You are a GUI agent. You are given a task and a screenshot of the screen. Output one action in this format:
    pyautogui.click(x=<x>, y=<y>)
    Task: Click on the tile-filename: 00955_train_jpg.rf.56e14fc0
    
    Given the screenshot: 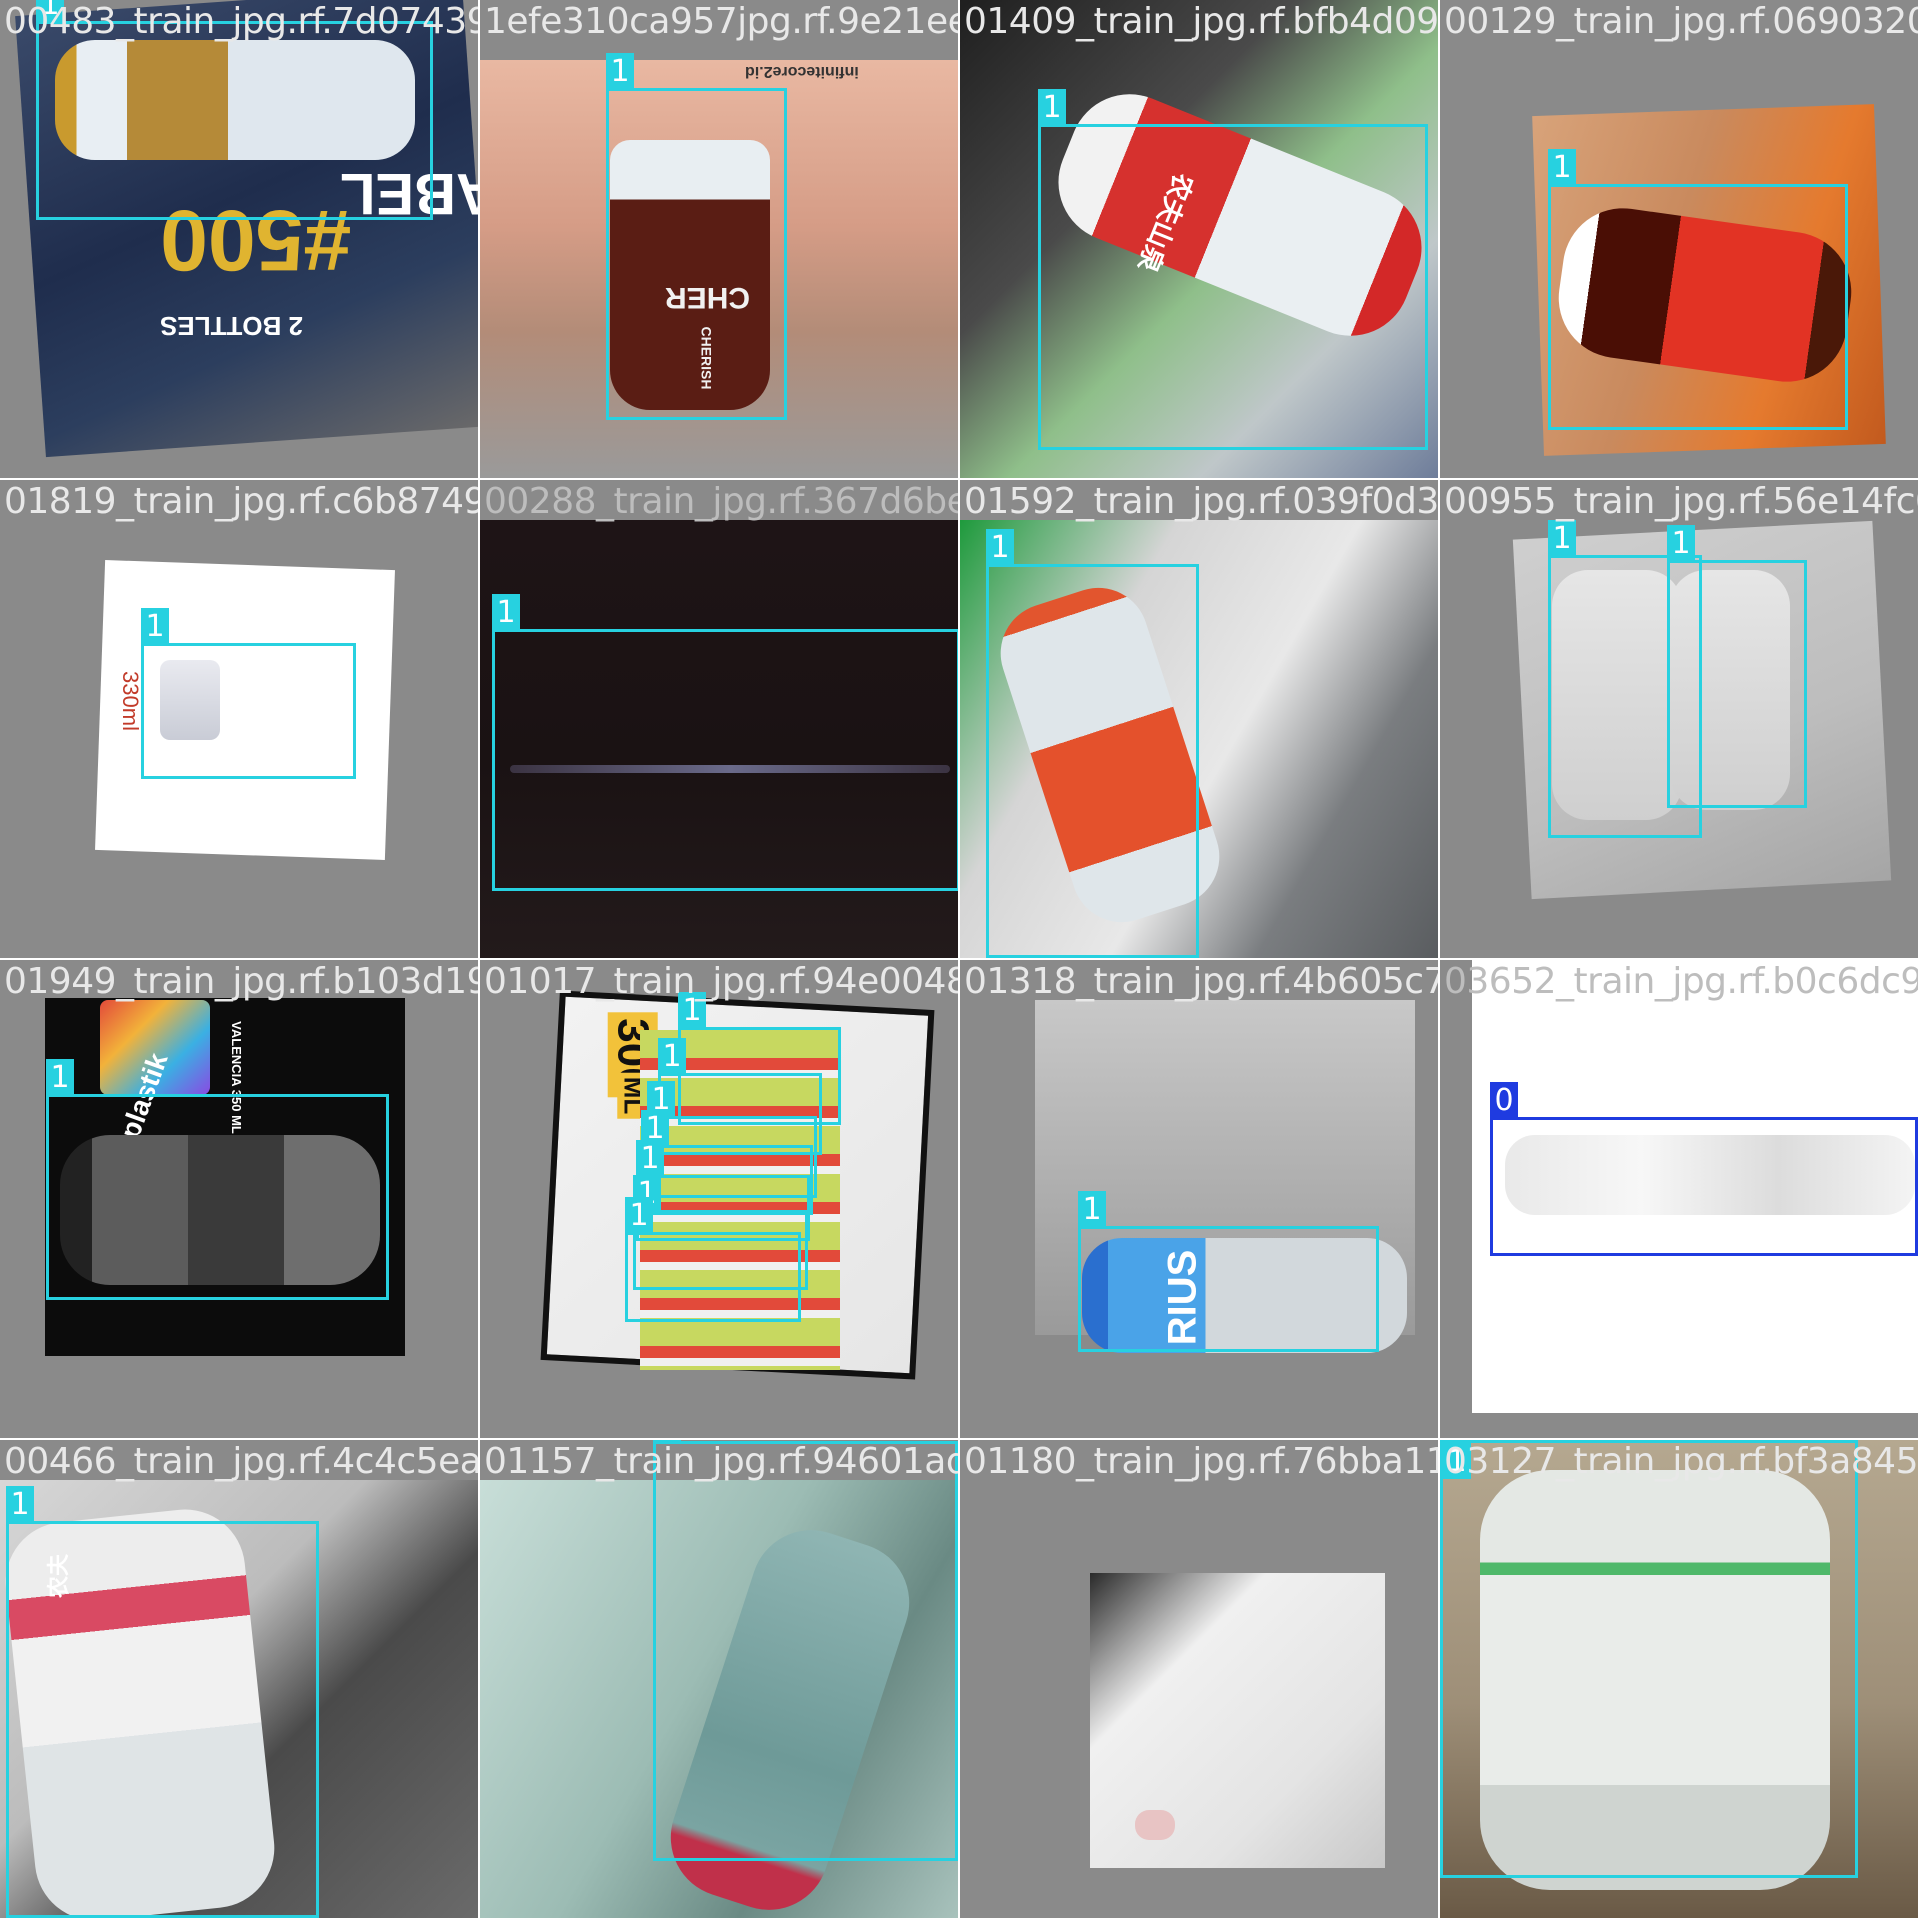 What is the action you would take?
    pyautogui.click(x=1681, y=502)
    